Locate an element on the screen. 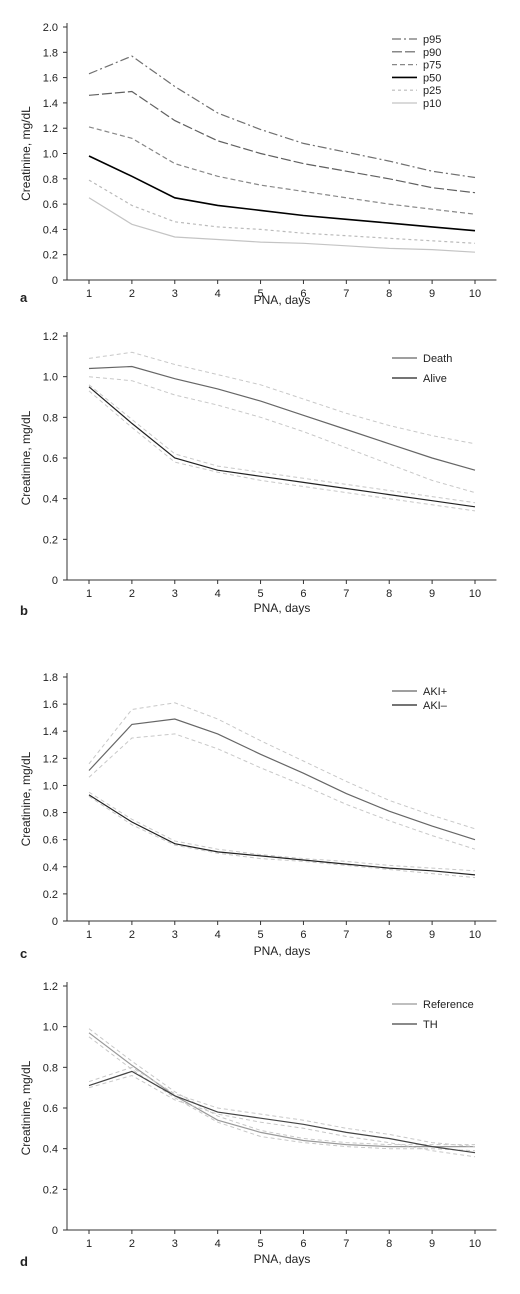  series-death-ci-upper is located at coordinates (282, 398).